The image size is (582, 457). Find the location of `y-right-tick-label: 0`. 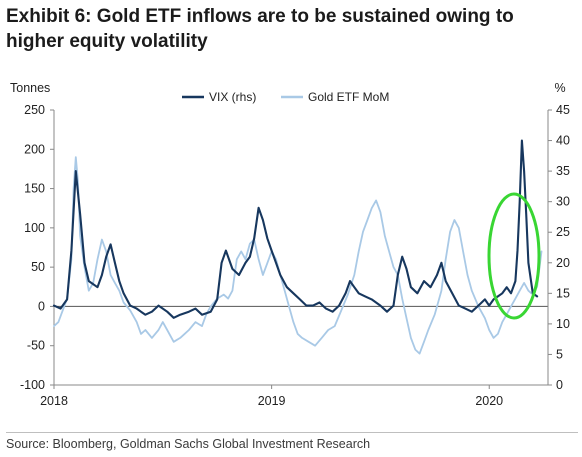

y-right-tick-label: 0 is located at coordinates (559, 385).